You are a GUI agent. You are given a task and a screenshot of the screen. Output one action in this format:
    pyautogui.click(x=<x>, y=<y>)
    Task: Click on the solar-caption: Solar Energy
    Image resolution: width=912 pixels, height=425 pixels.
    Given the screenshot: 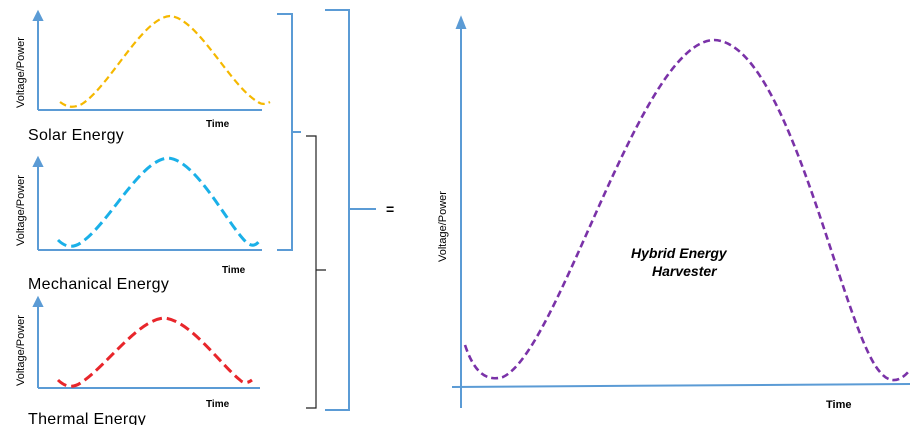 What is the action you would take?
    pyautogui.click(x=76, y=135)
    